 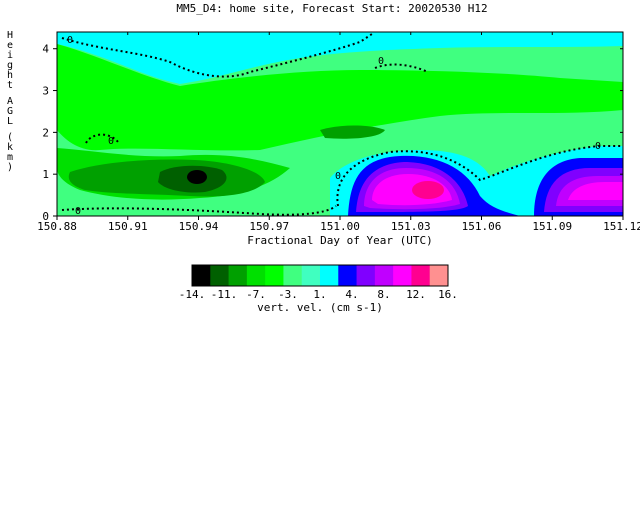 I want to click on y-axis-label-char: m, so click(x=10, y=157).